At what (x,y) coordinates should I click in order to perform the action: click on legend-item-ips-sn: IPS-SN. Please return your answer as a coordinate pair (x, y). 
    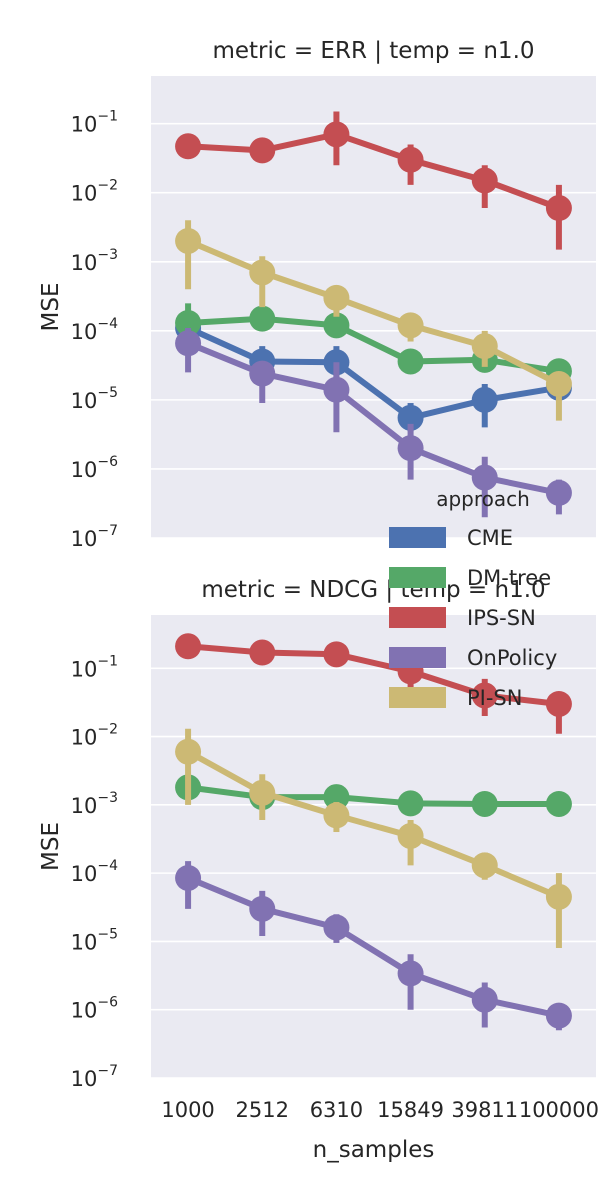
    Looking at the image, I should click on (462, 618).